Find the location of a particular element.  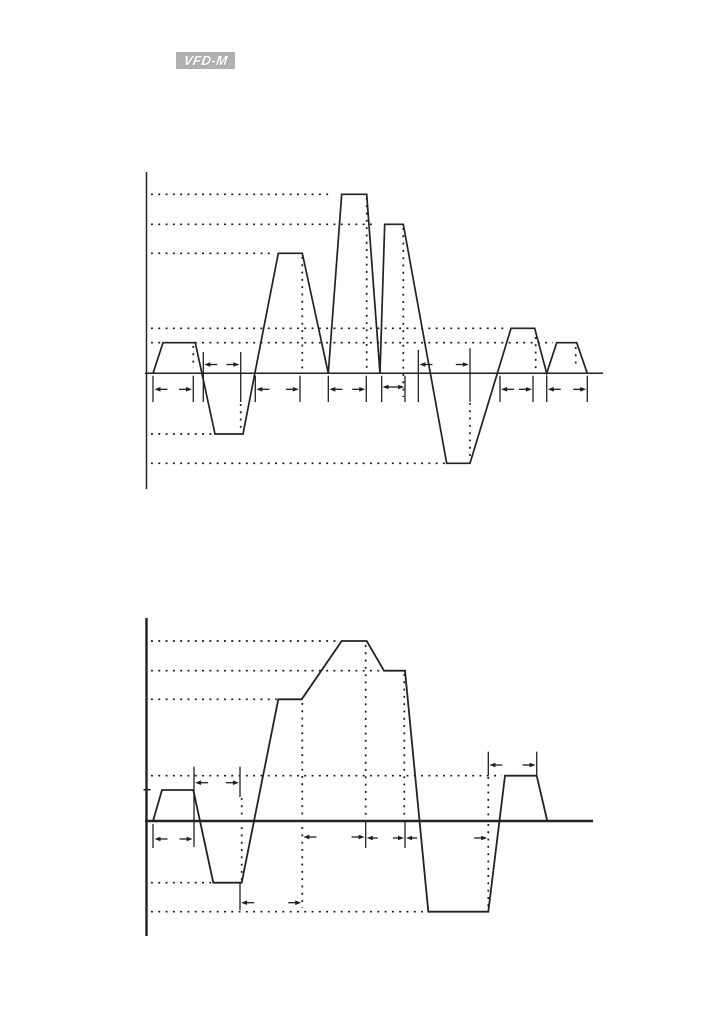

frequency-waveform is located at coordinates (350, 776).